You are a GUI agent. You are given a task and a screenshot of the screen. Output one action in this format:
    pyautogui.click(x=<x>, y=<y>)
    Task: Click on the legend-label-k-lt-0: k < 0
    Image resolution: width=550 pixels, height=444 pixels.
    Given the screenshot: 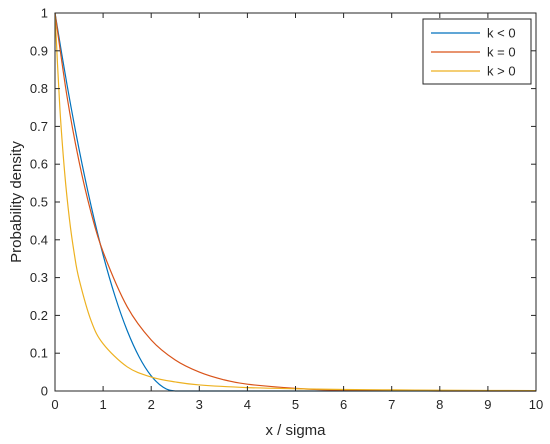 What is the action you would take?
    pyautogui.click(x=501, y=33)
    